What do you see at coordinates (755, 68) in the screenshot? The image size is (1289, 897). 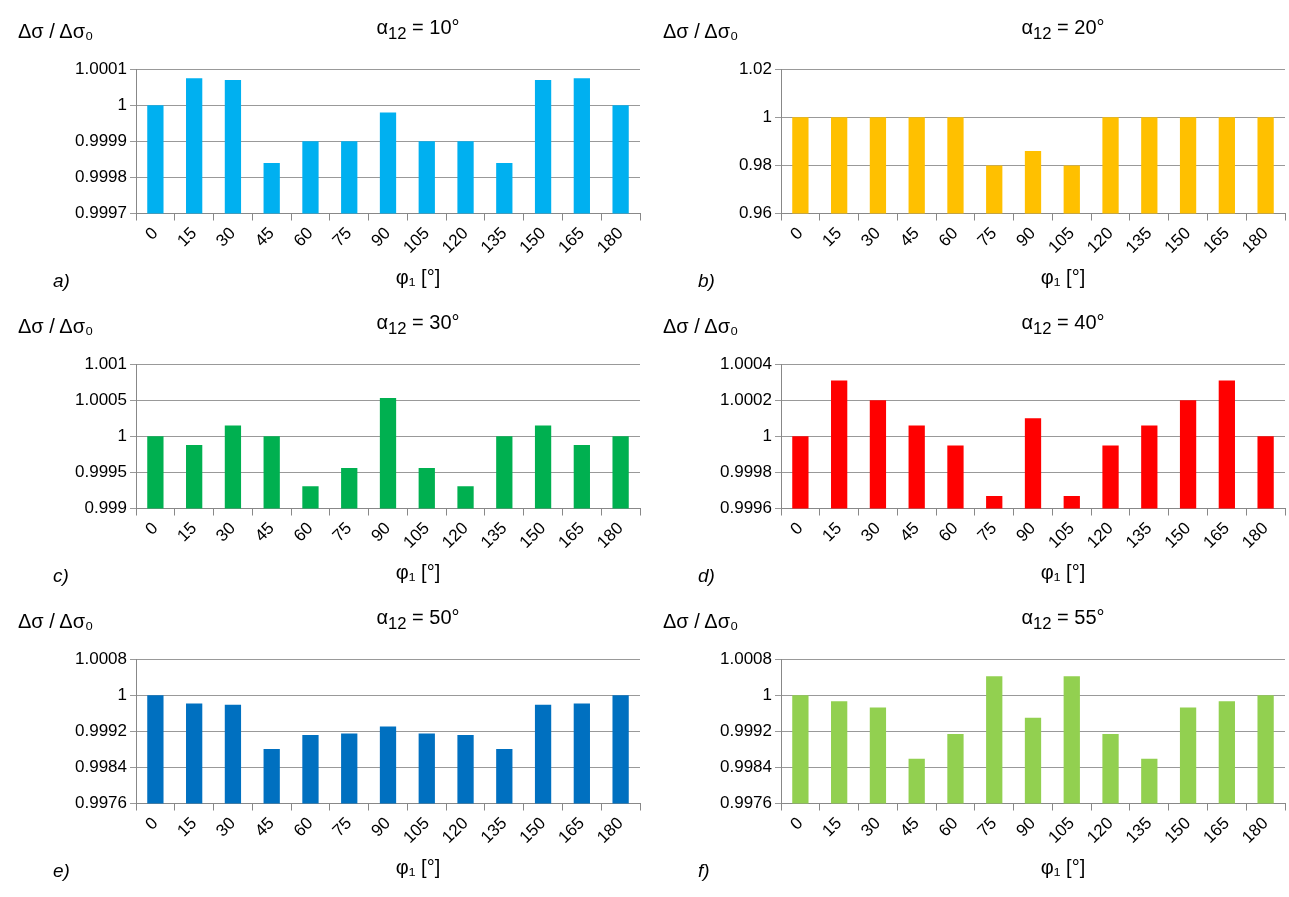 I see `y-tick-label: 1.02` at bounding box center [755, 68].